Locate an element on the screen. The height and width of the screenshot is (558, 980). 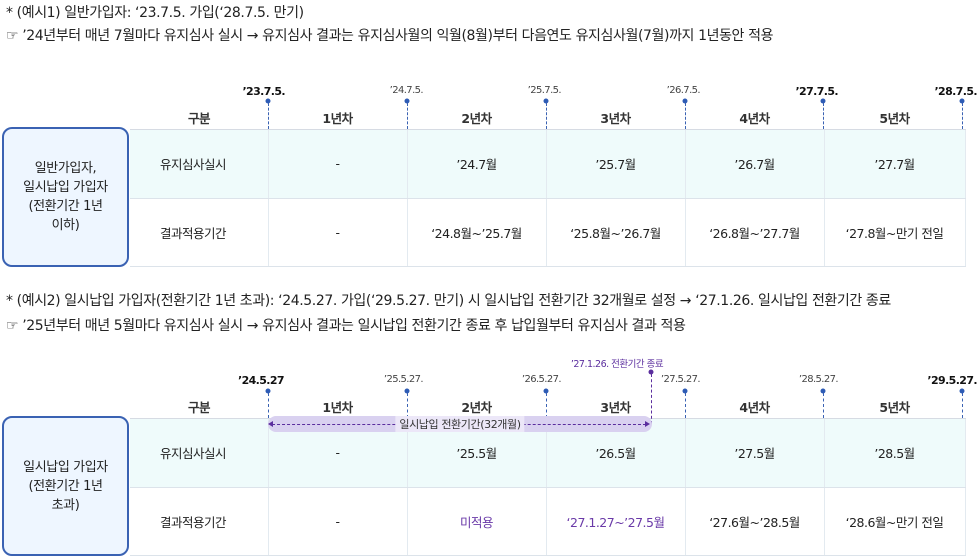
timeline2-tick-5: ’29.5.27. is located at coordinates (952, 380).